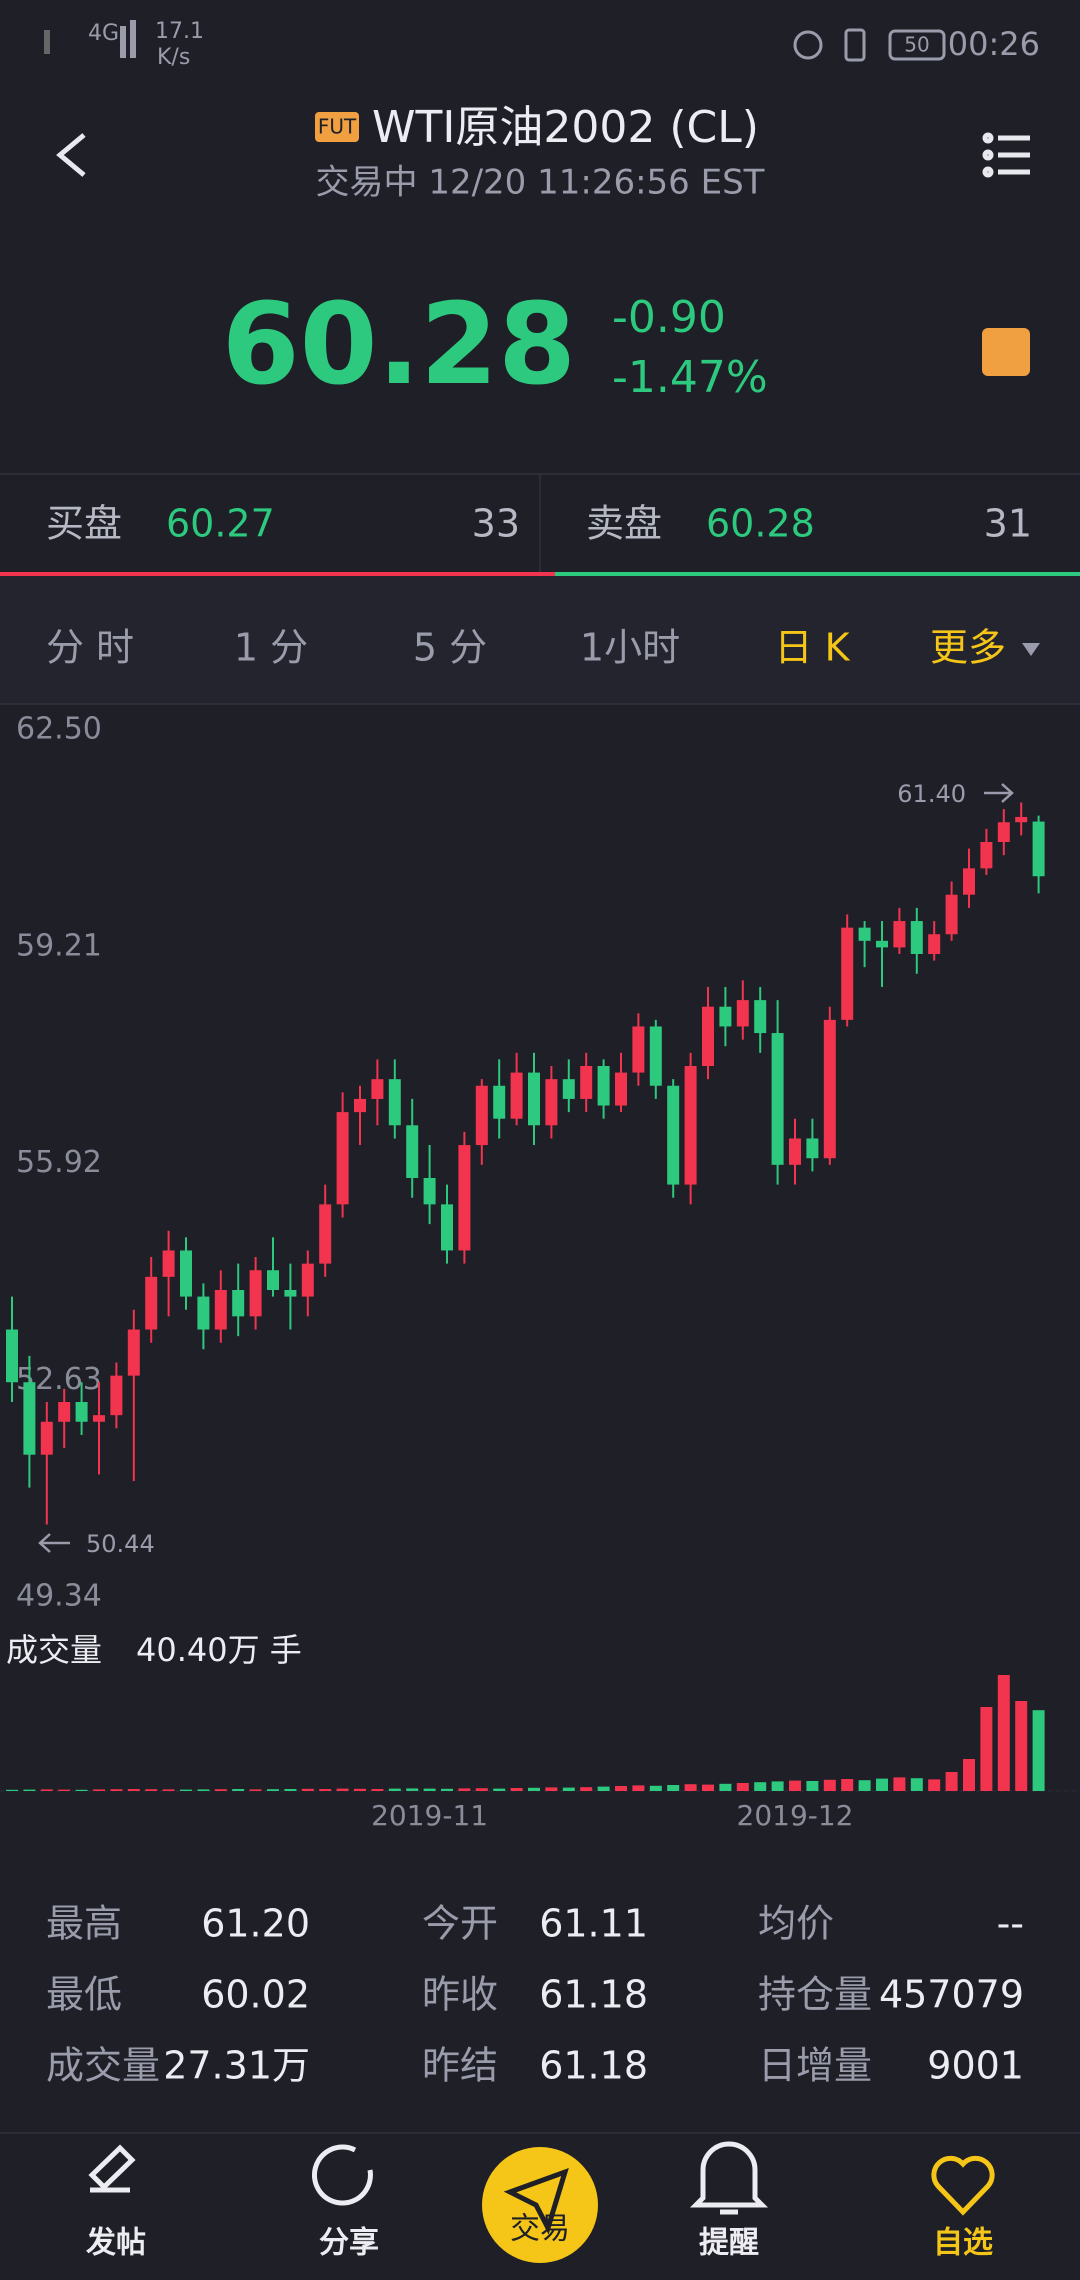 This screenshot has width=1080, height=2280. Describe the element at coordinates (115, 2243) in the screenshot. I see `nav-item: 发帖` at that location.